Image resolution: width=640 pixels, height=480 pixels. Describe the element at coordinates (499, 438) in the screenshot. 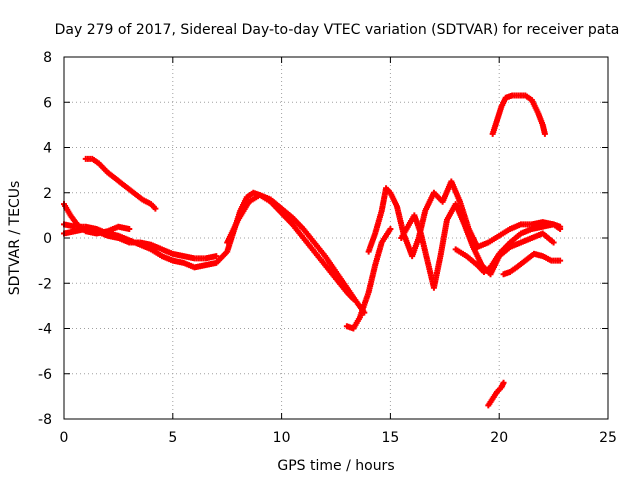

I see `x-tick-label: 20` at that location.